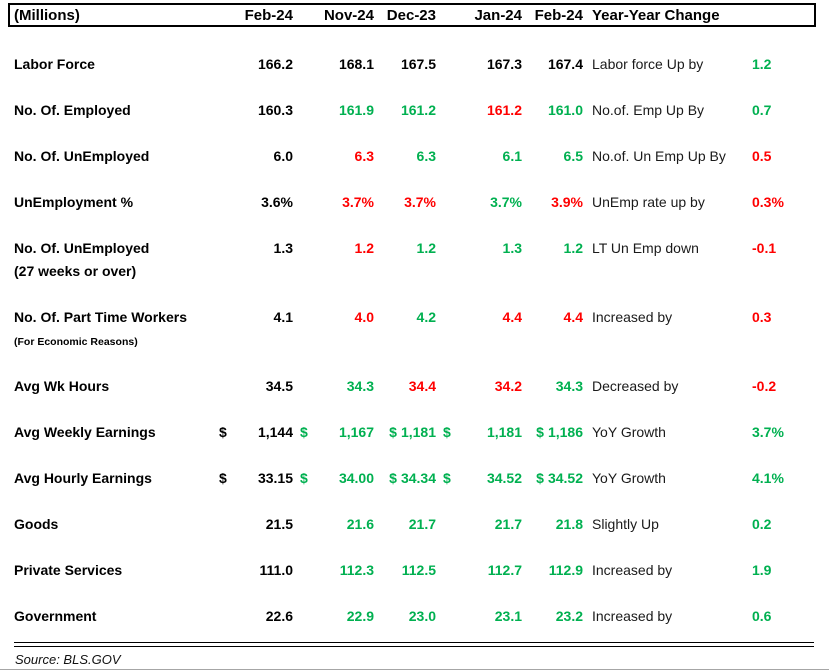  I want to click on cell-value: 21.5, so click(279, 524).